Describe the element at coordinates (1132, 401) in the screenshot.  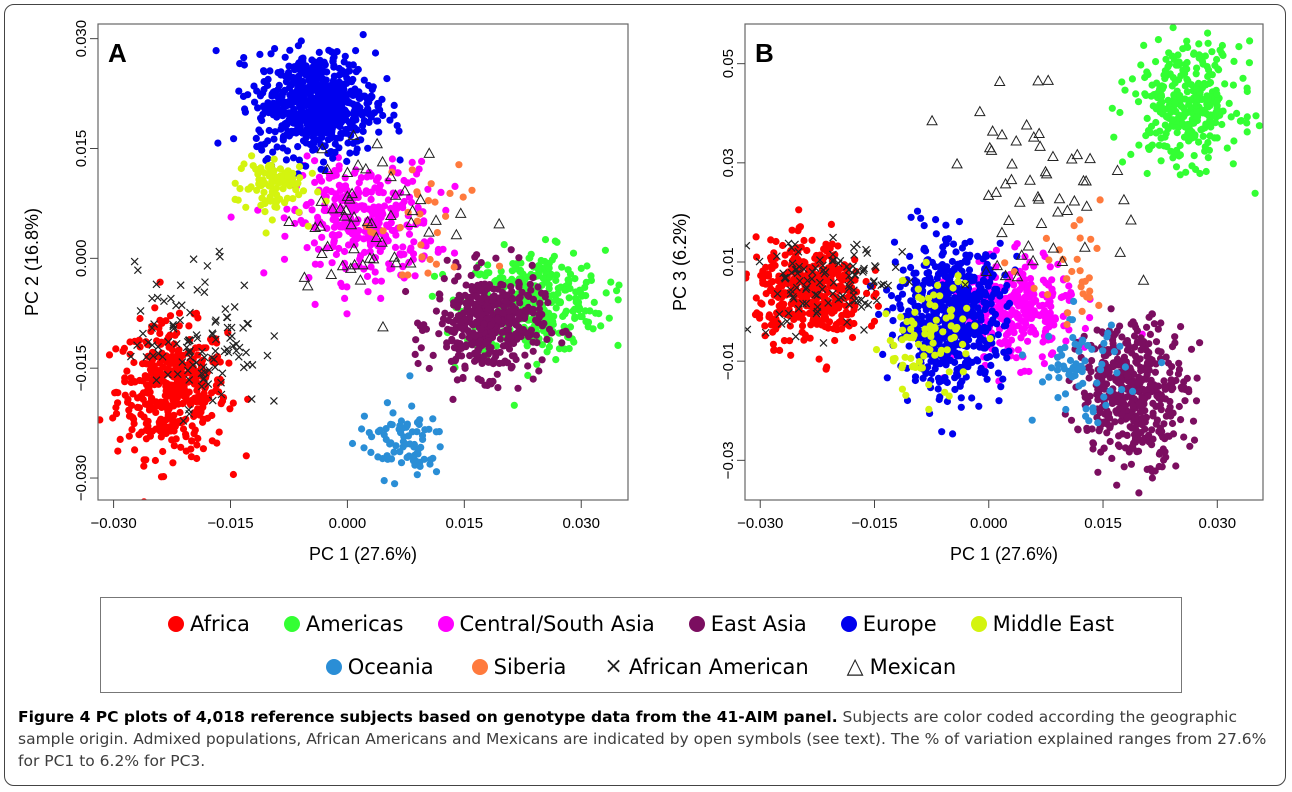
I see `series-east-asia` at that location.